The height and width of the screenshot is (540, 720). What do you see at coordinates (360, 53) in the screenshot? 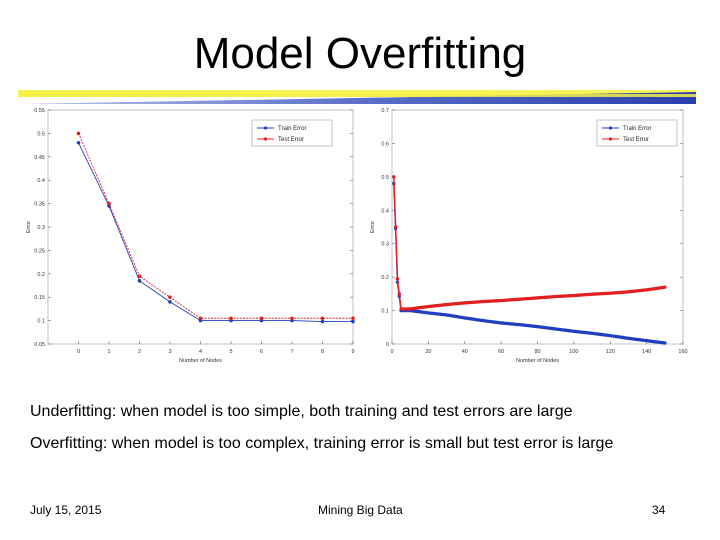
I see `slide-title: Model Overfitting` at bounding box center [360, 53].